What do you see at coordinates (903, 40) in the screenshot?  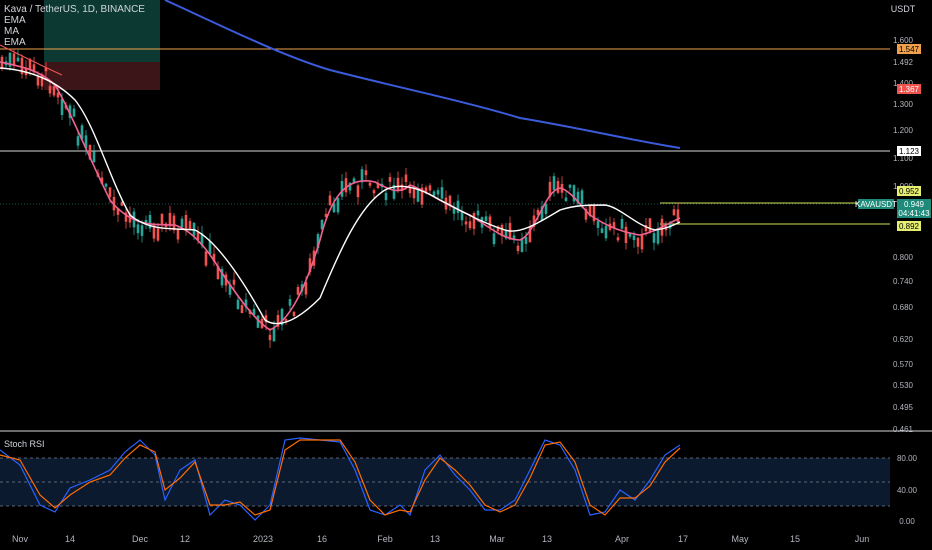 I see `y-tick-label: 1.600` at bounding box center [903, 40].